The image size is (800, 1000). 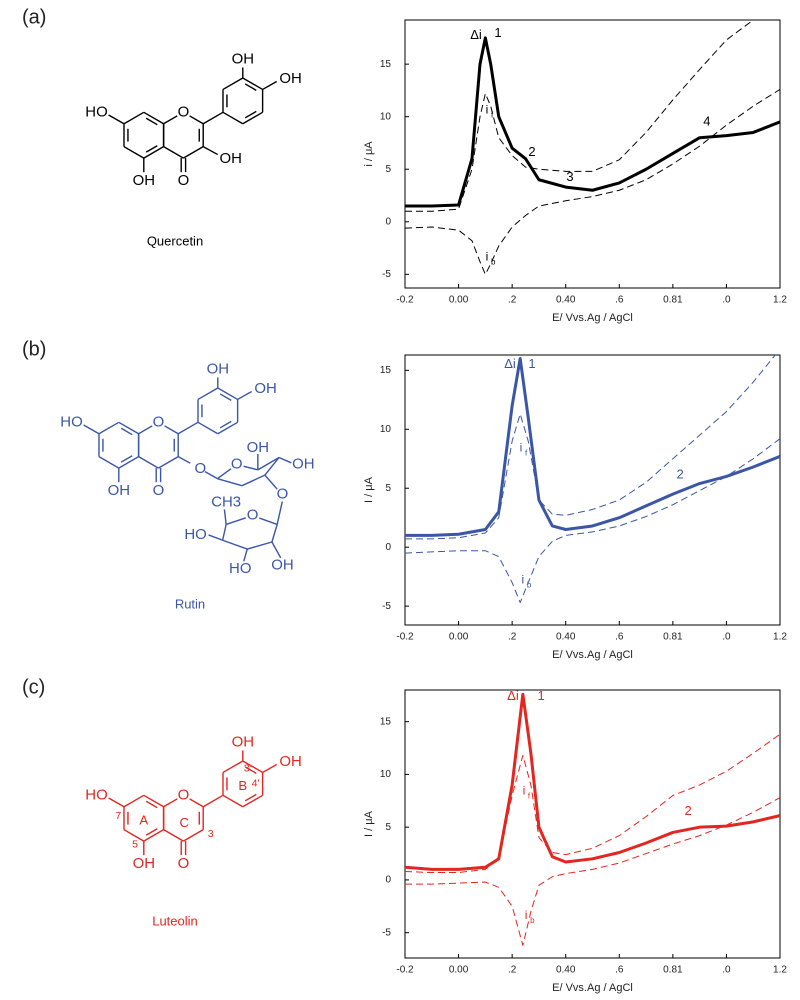 What do you see at coordinates (190, 603) in the screenshot?
I see `molecule-name: Rutin` at bounding box center [190, 603].